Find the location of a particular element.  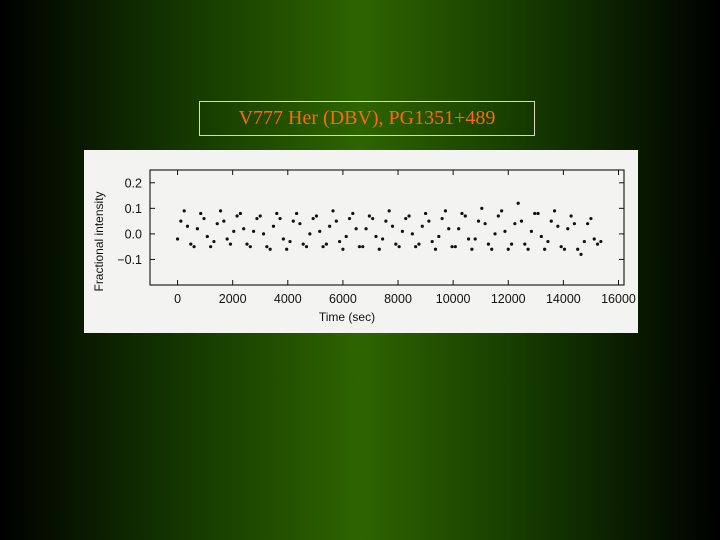

x-tick-label: 8000 is located at coordinates (398, 299).